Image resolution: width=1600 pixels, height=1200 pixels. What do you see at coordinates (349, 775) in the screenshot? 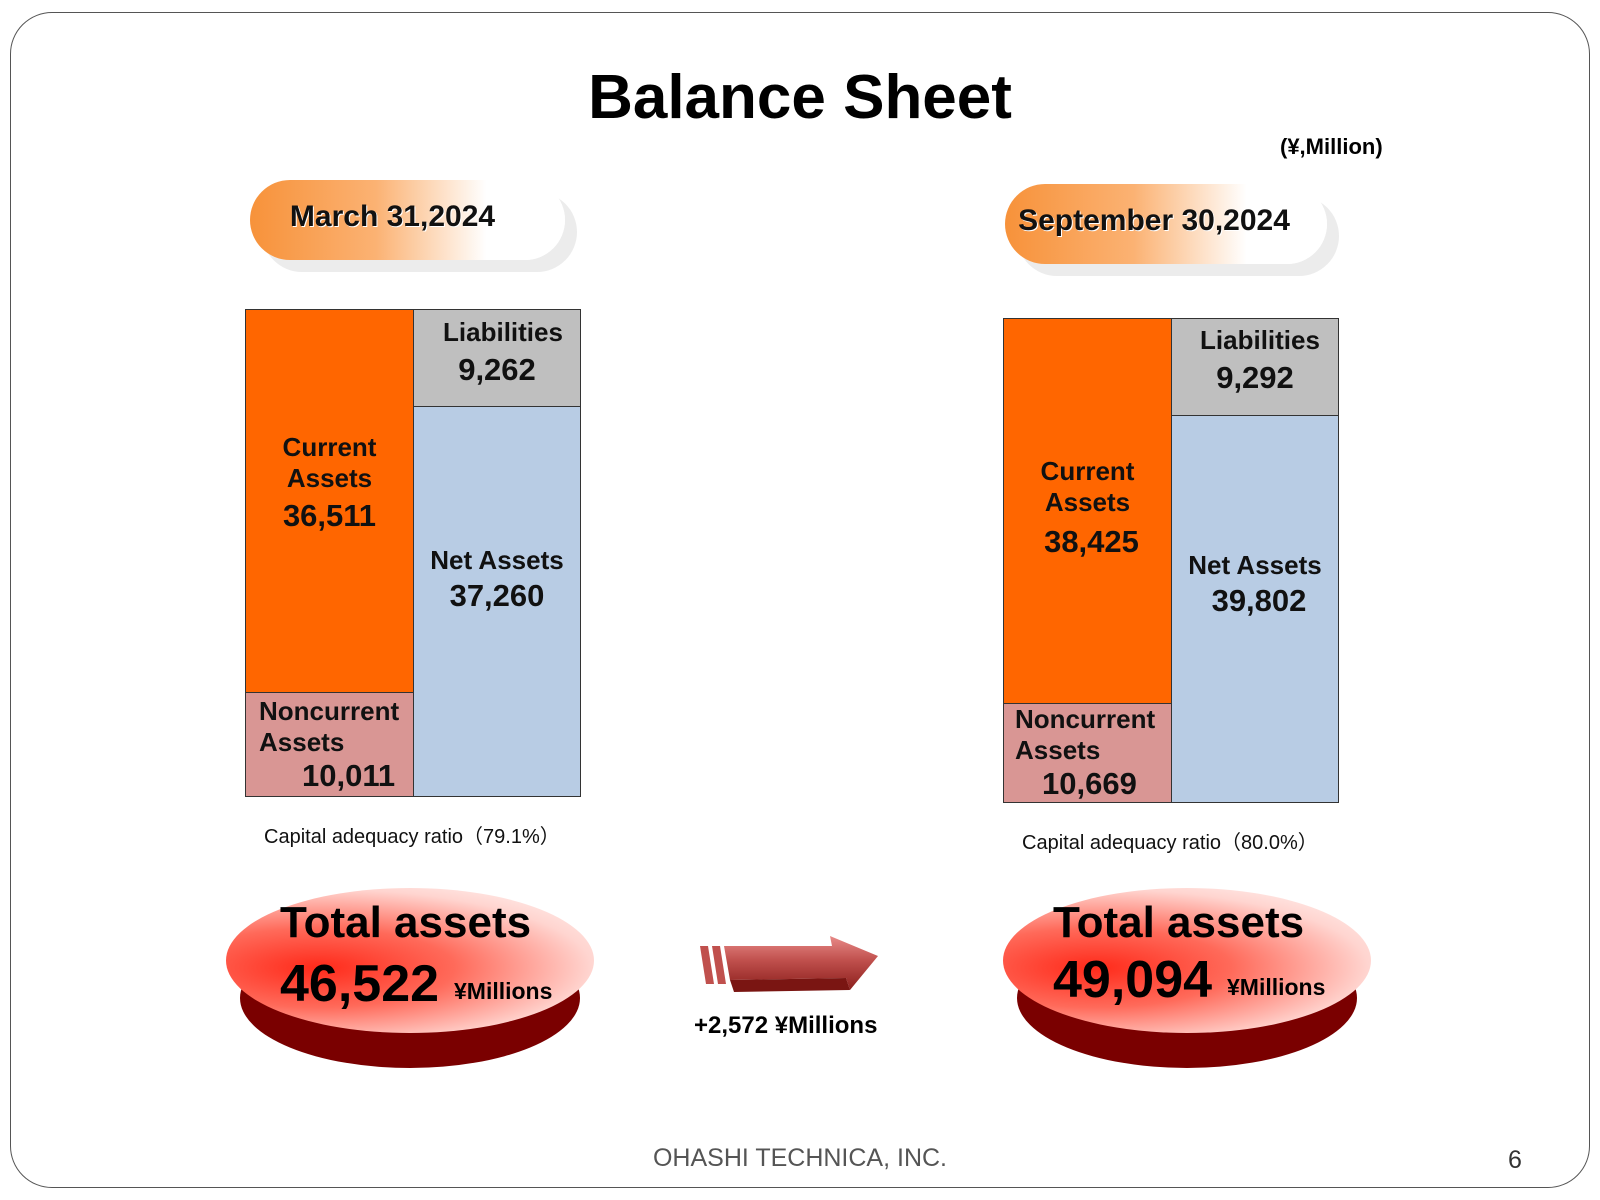
I see `noncurrent-assets-value: 10,011` at bounding box center [349, 775].